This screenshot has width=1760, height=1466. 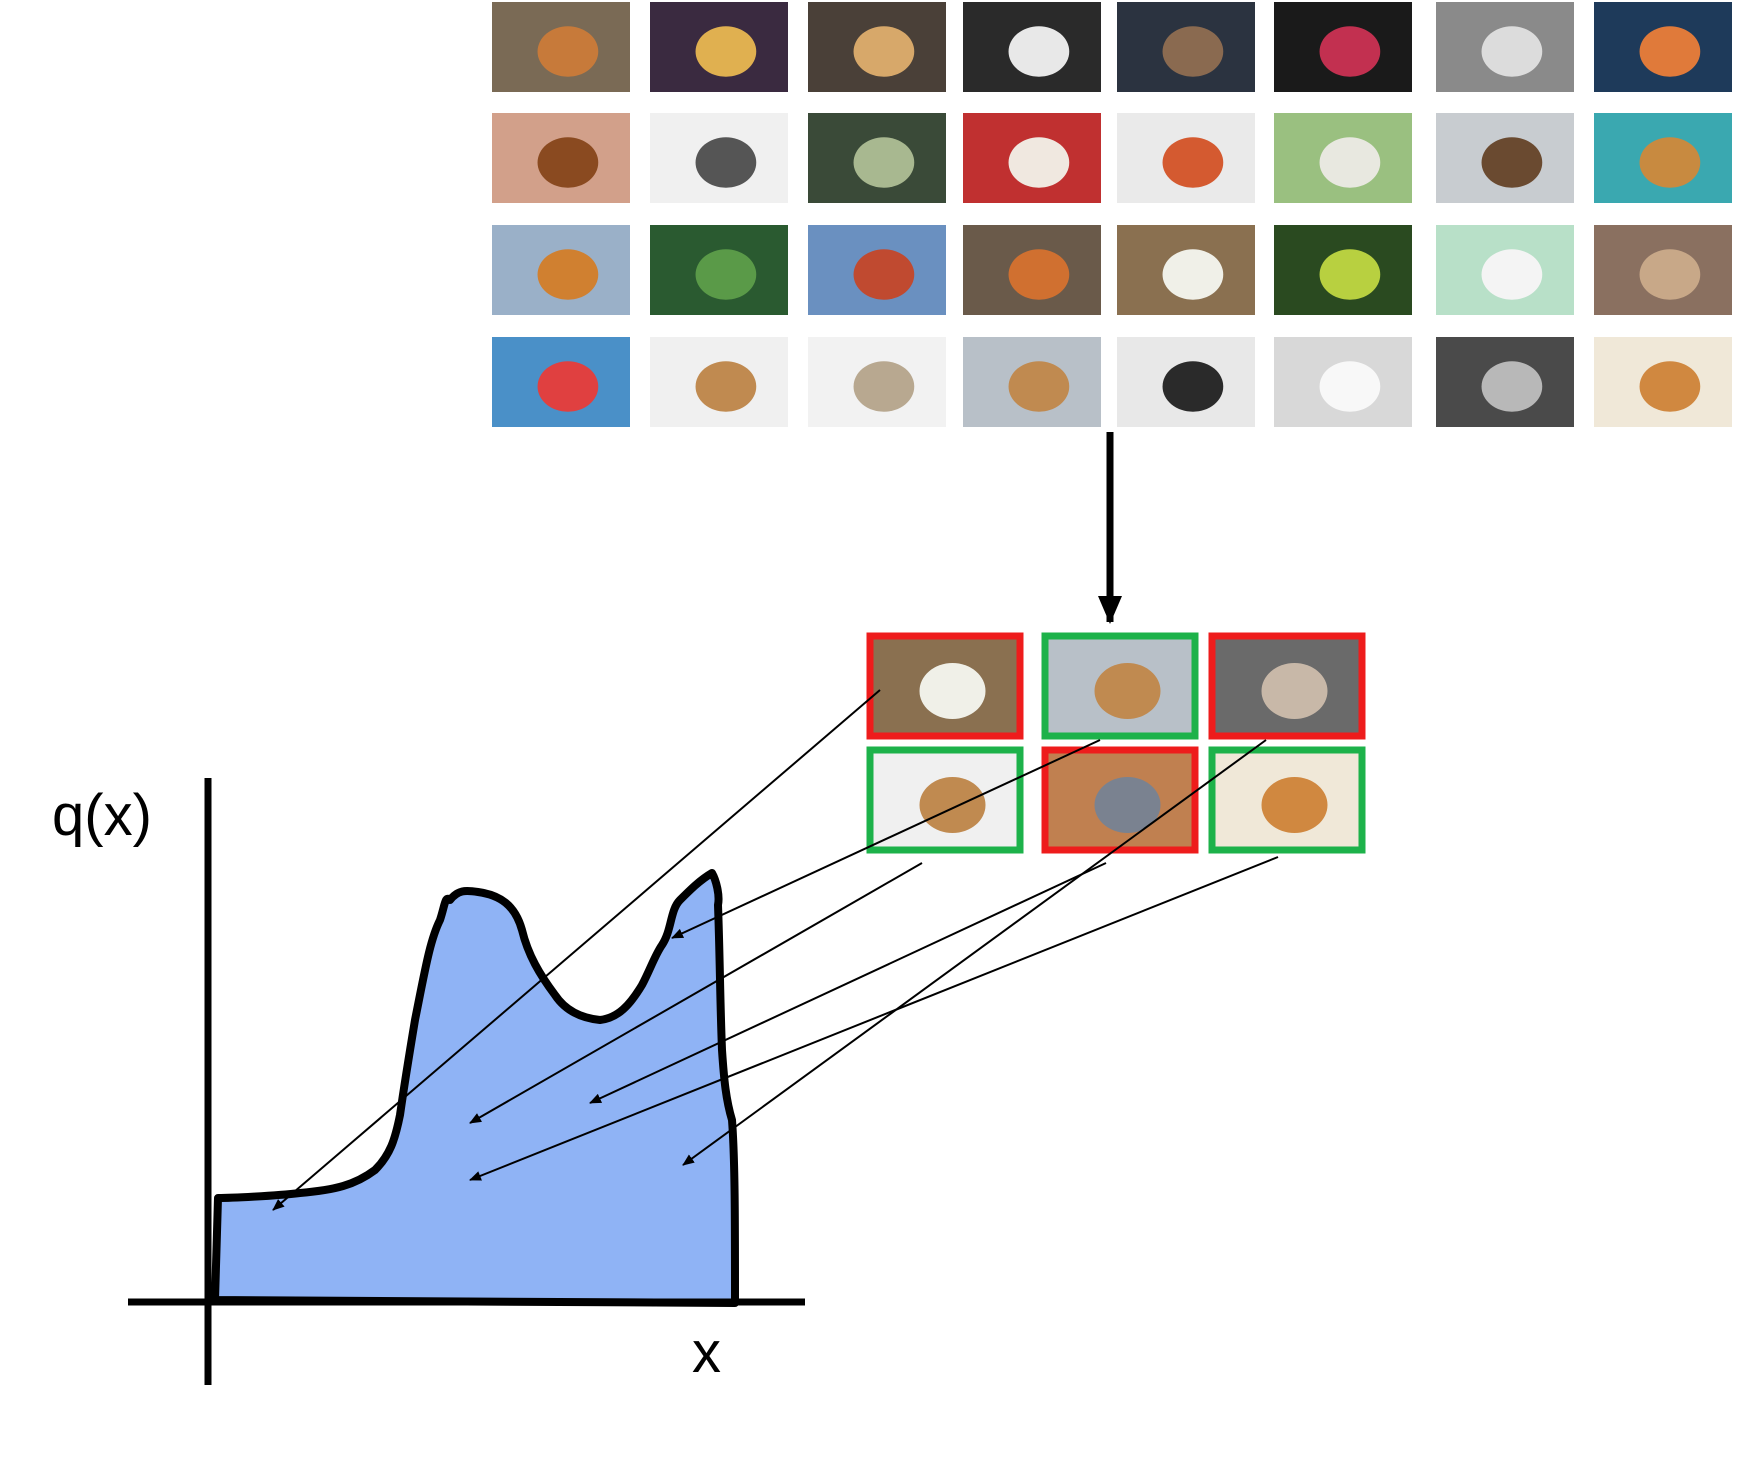 What do you see at coordinates (102, 815) in the screenshot?
I see `y-axis-label: q(x)` at bounding box center [102, 815].